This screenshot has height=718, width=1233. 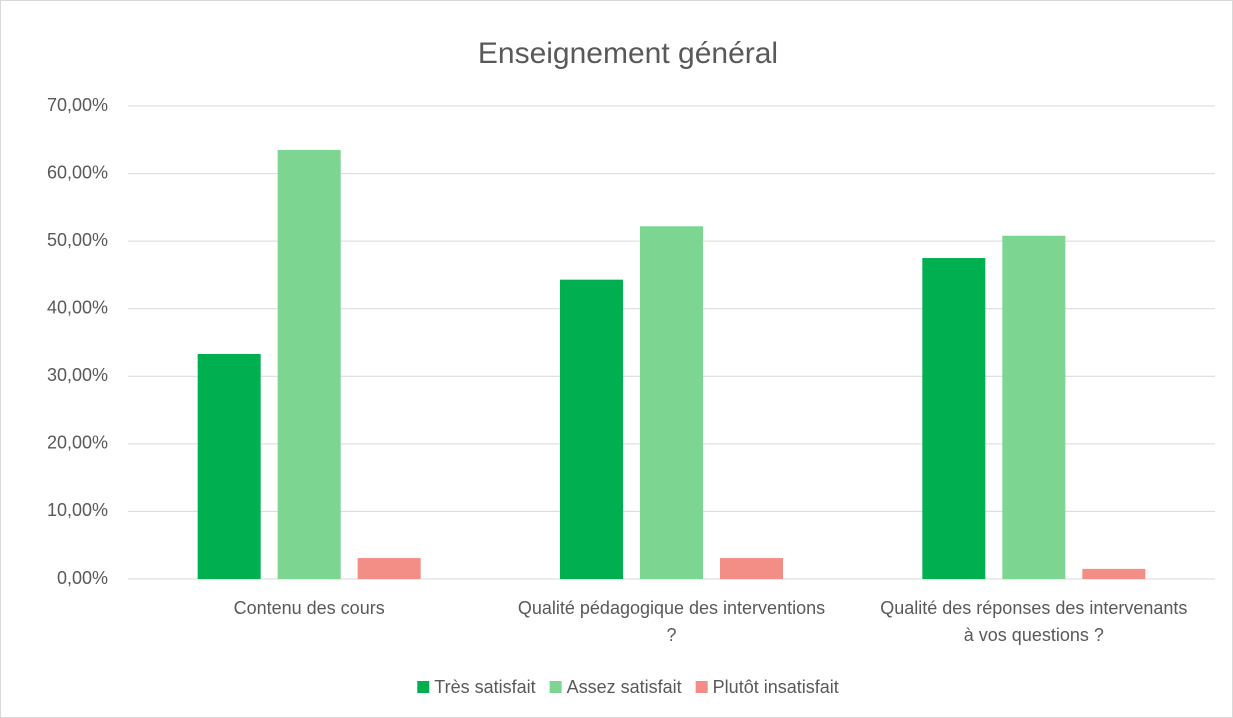 What do you see at coordinates (77, 307) in the screenshot?
I see `y-tick-label: 40,00%` at bounding box center [77, 307].